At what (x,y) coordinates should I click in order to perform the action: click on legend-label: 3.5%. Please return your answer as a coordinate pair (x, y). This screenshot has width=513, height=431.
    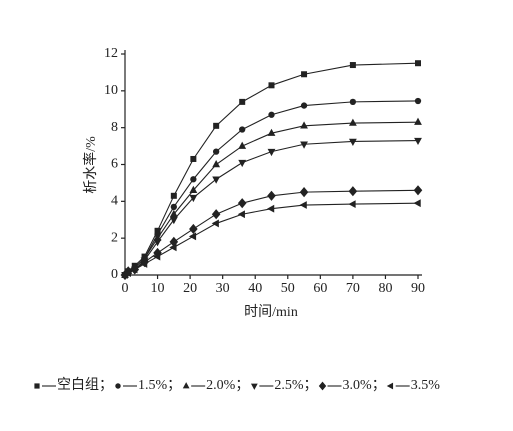
    Looking at the image, I should click on (426, 385).